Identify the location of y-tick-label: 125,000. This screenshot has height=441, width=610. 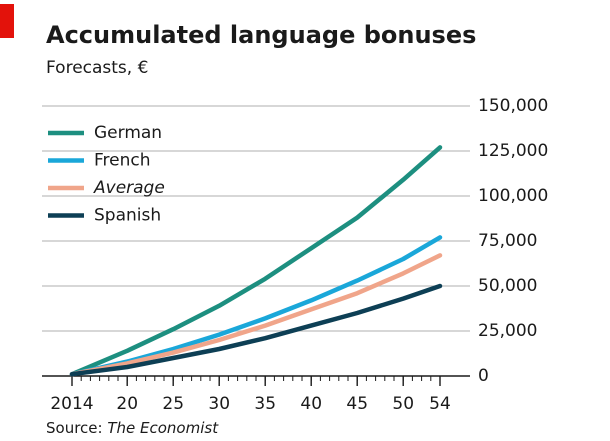
(513, 151).